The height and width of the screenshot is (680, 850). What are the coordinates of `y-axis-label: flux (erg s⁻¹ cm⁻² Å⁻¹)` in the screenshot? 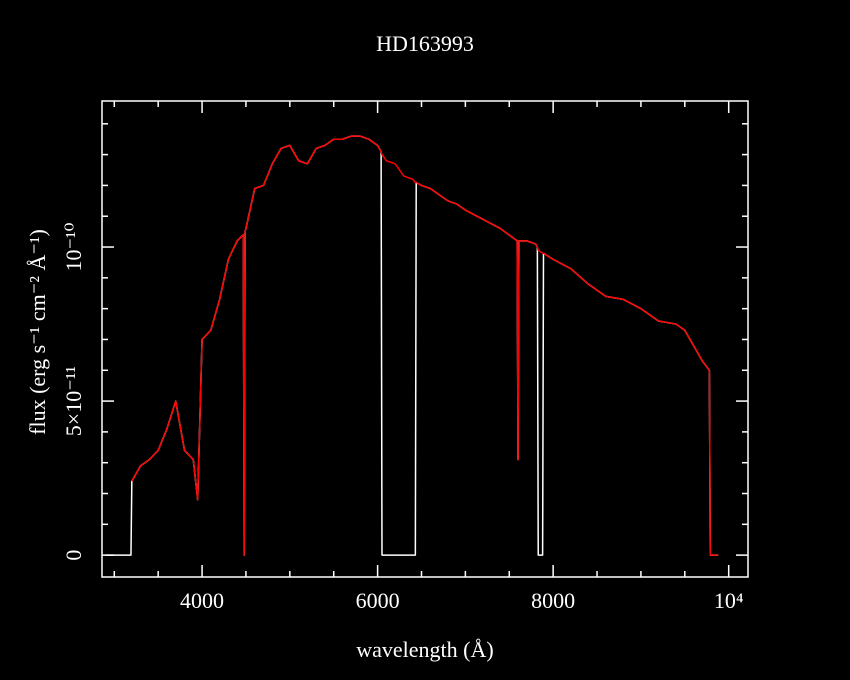 It's located at (37, 332).